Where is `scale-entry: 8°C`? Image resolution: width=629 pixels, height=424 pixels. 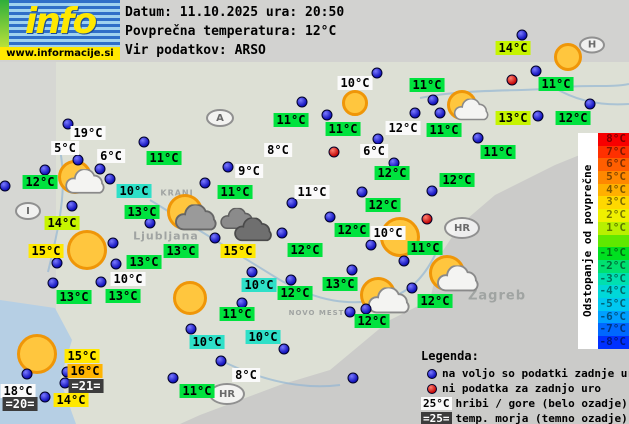
scale-entry: 8°C is located at coordinates (613, 139).